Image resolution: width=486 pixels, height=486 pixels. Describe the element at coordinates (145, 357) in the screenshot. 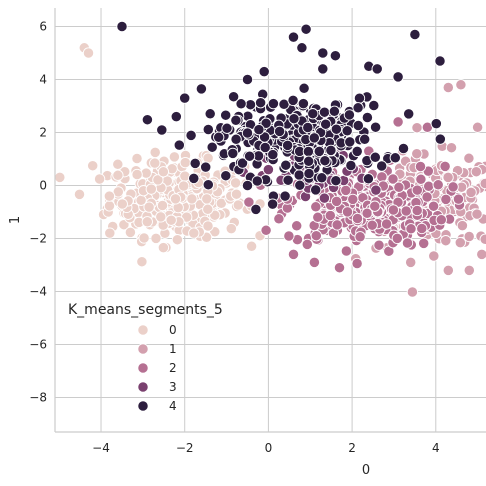

I see `legend: K_means_segments_5 0 1 2 3 4` at that location.